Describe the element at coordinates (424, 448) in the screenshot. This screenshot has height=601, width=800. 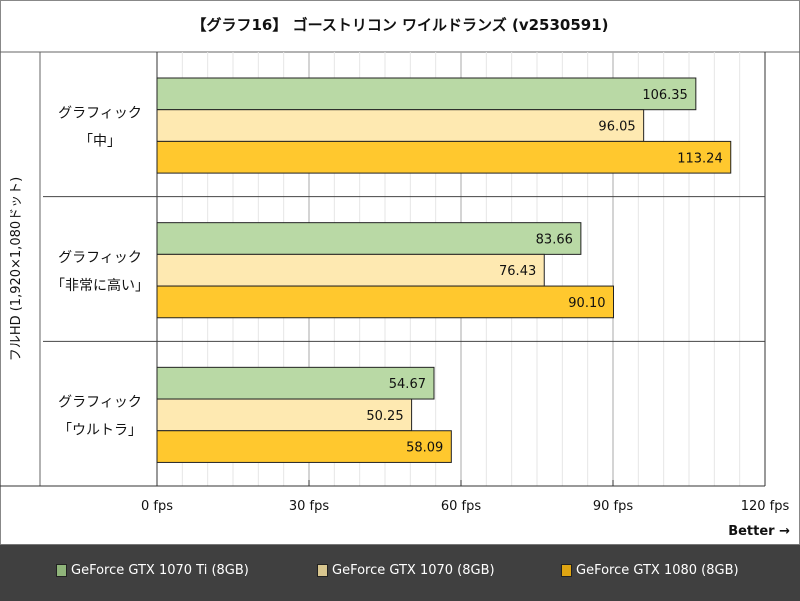
I see `data-label: 58.09` at that location.